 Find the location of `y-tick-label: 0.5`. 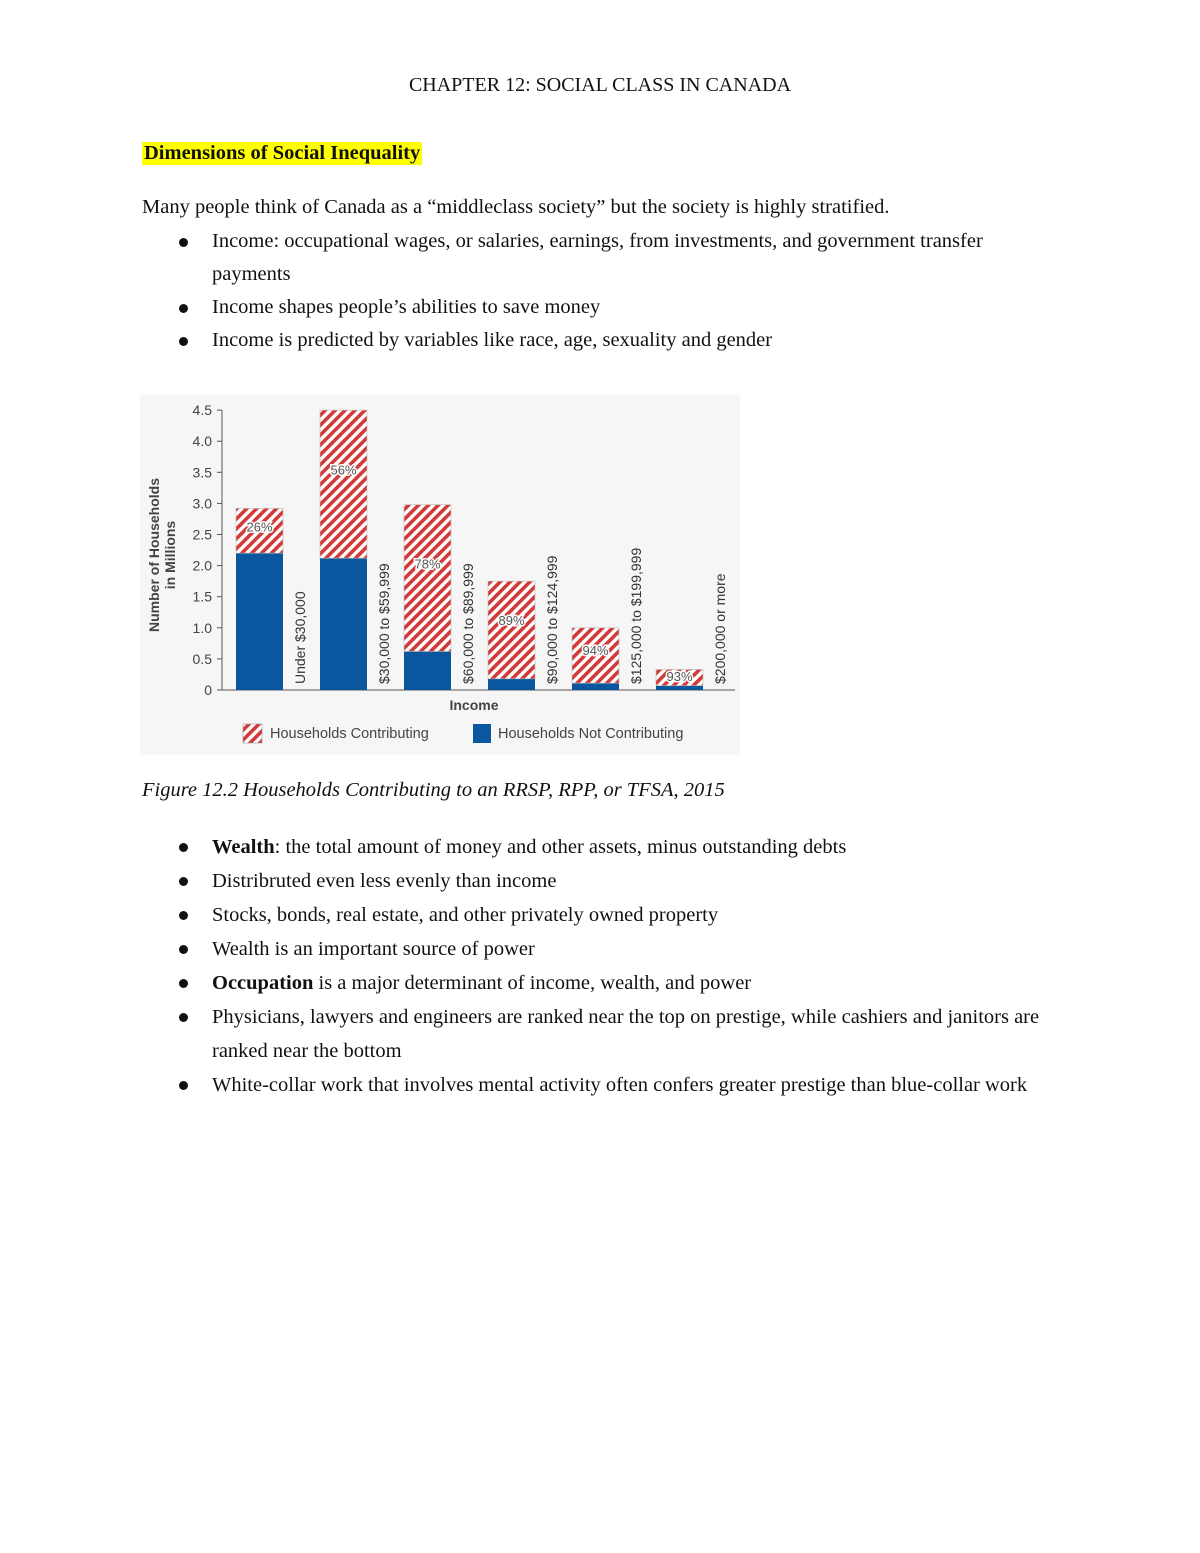

y-tick-label: 0.5 is located at coordinates (203, 659).